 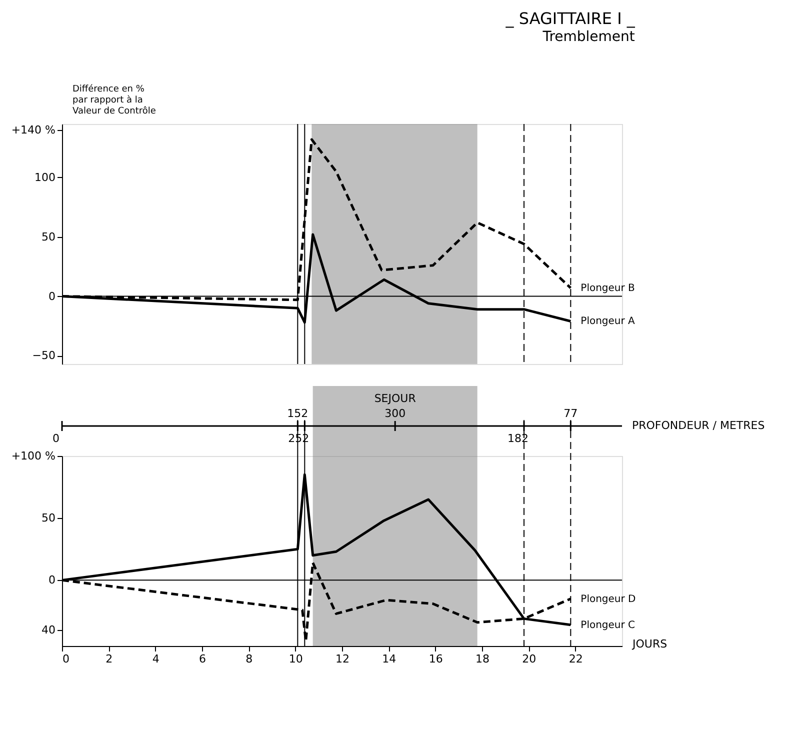 I want to click on series-label: Plongeur B, so click(x=608, y=288).